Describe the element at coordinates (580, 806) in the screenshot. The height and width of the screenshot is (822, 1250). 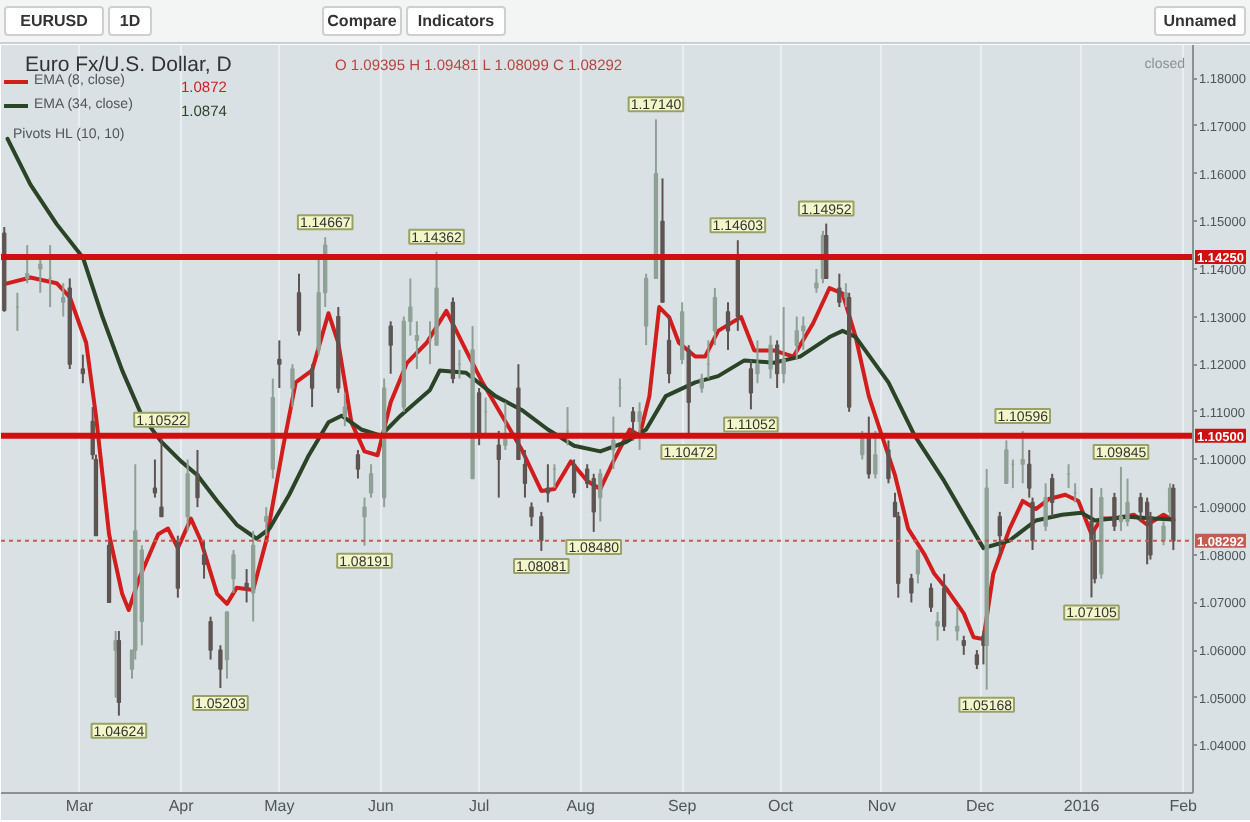
I see `x-tick-label: Aug` at that location.